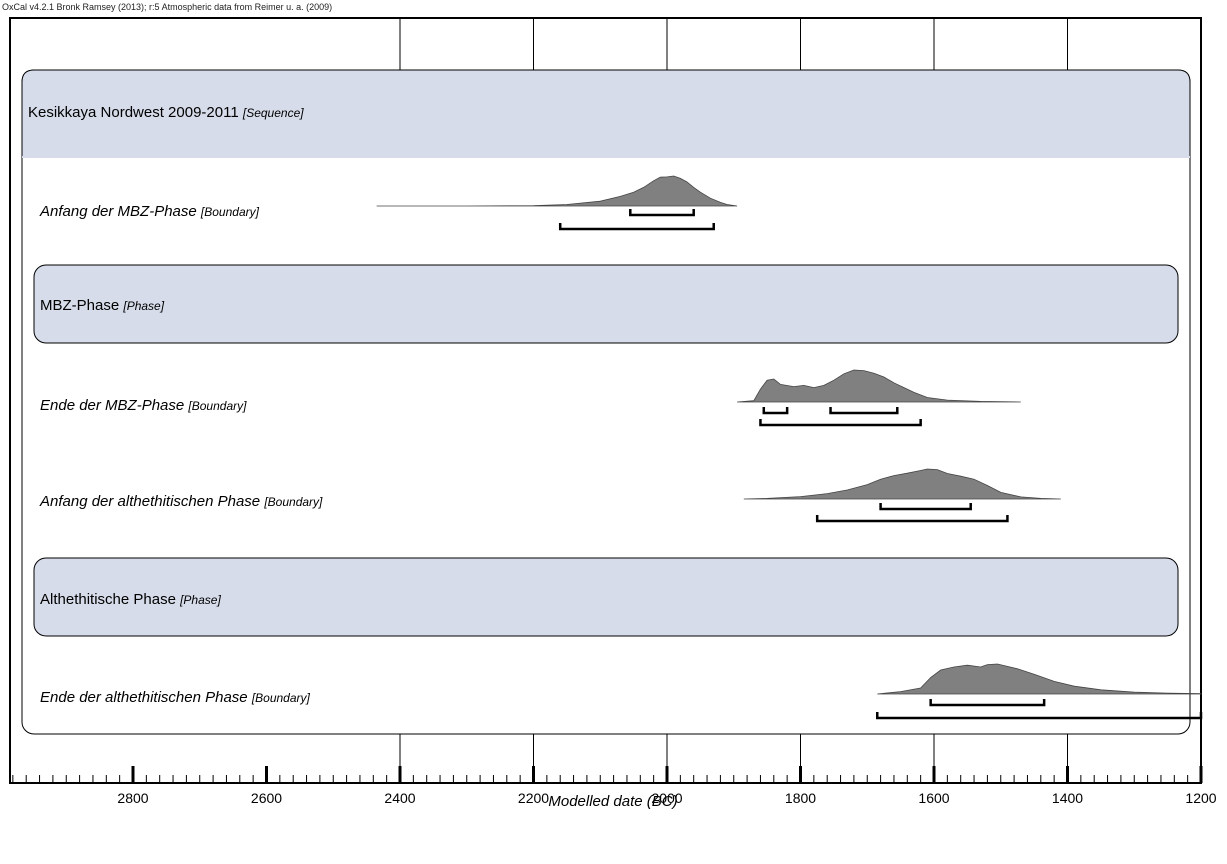 The width and height of the screenshot is (1227, 864). What do you see at coordinates (130, 599) in the screenshot?
I see `phase-label-althethitisch: Althethitische Phase [Phase]` at bounding box center [130, 599].